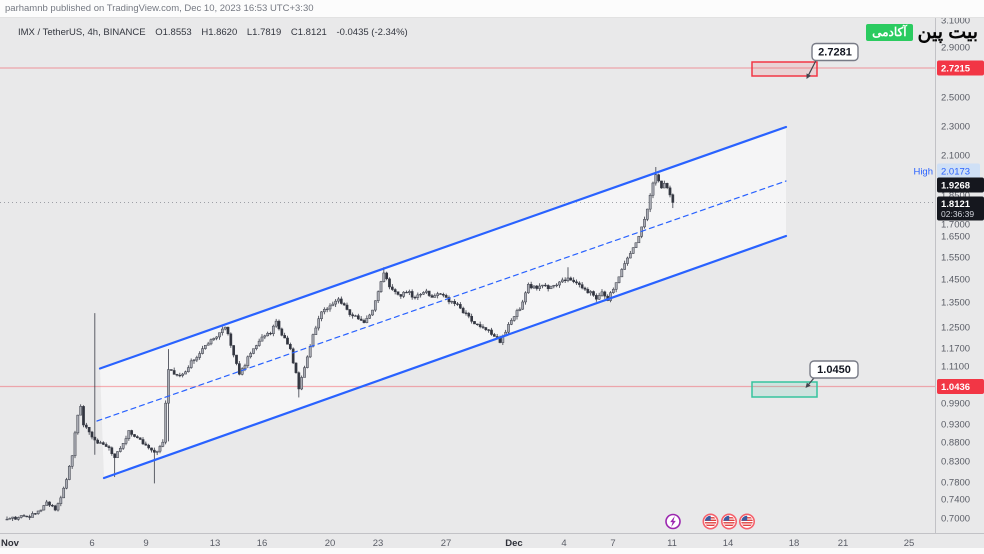  Describe the element at coordinates (955, 237) in the screenshot. I see `price-axis-label: 1.6500` at that location.